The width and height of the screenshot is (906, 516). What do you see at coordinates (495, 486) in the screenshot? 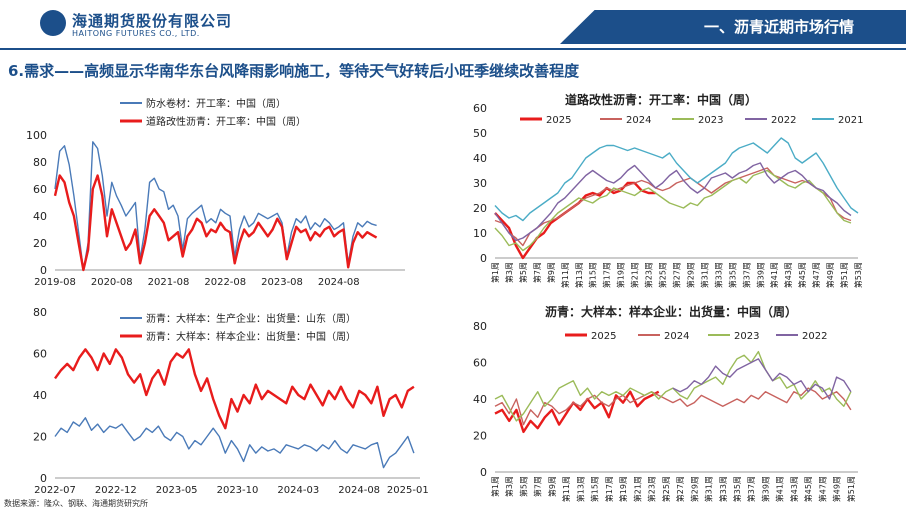
I see `x-week-label: 第1周` at bounding box center [495, 486].